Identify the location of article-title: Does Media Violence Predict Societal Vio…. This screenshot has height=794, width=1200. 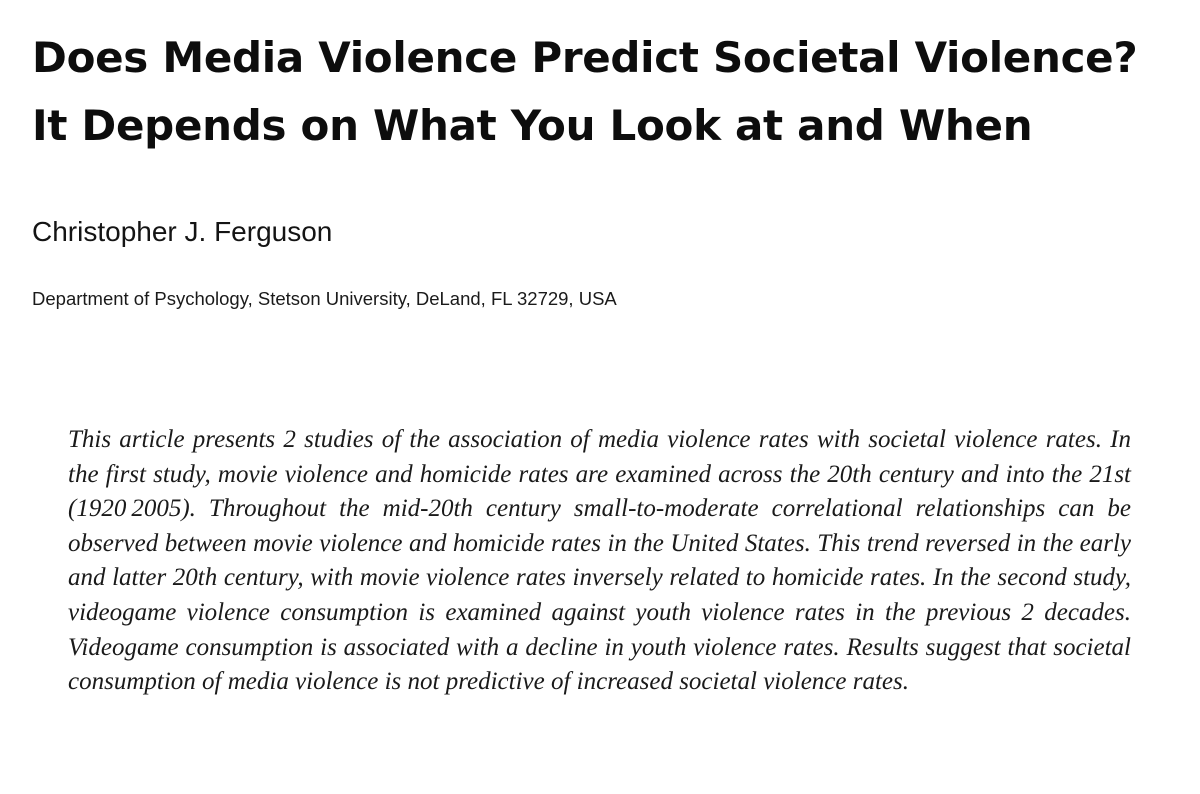
(585, 91).